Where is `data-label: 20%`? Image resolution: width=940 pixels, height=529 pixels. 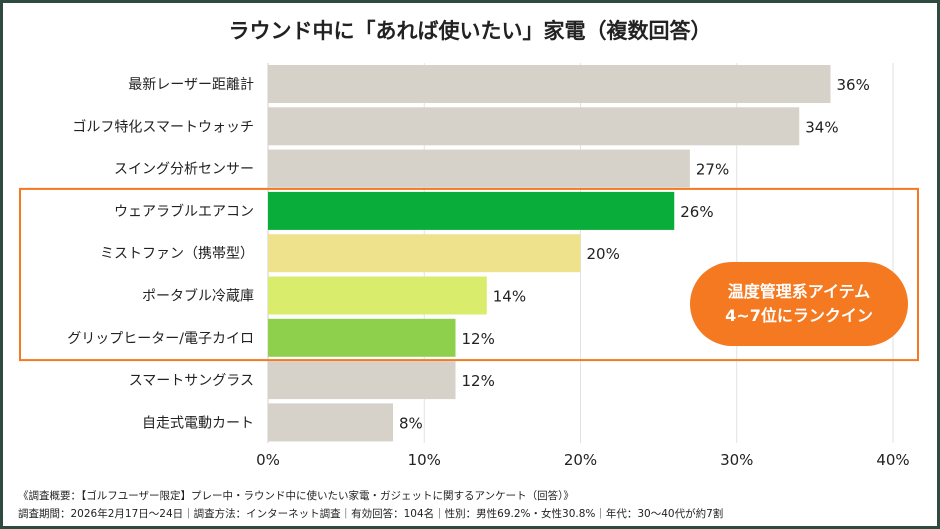 data-label: 20% is located at coordinates (603, 254).